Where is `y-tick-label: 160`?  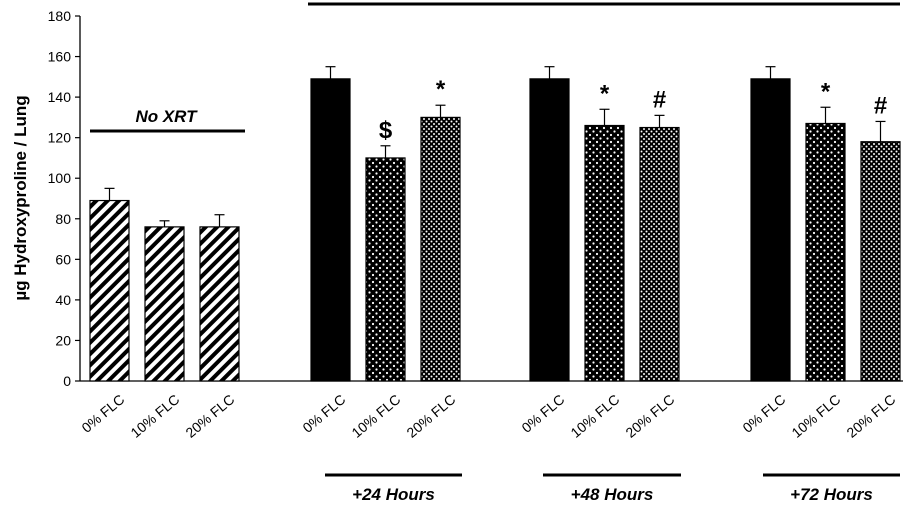
y-tick-label: 160 is located at coordinates (60, 57).